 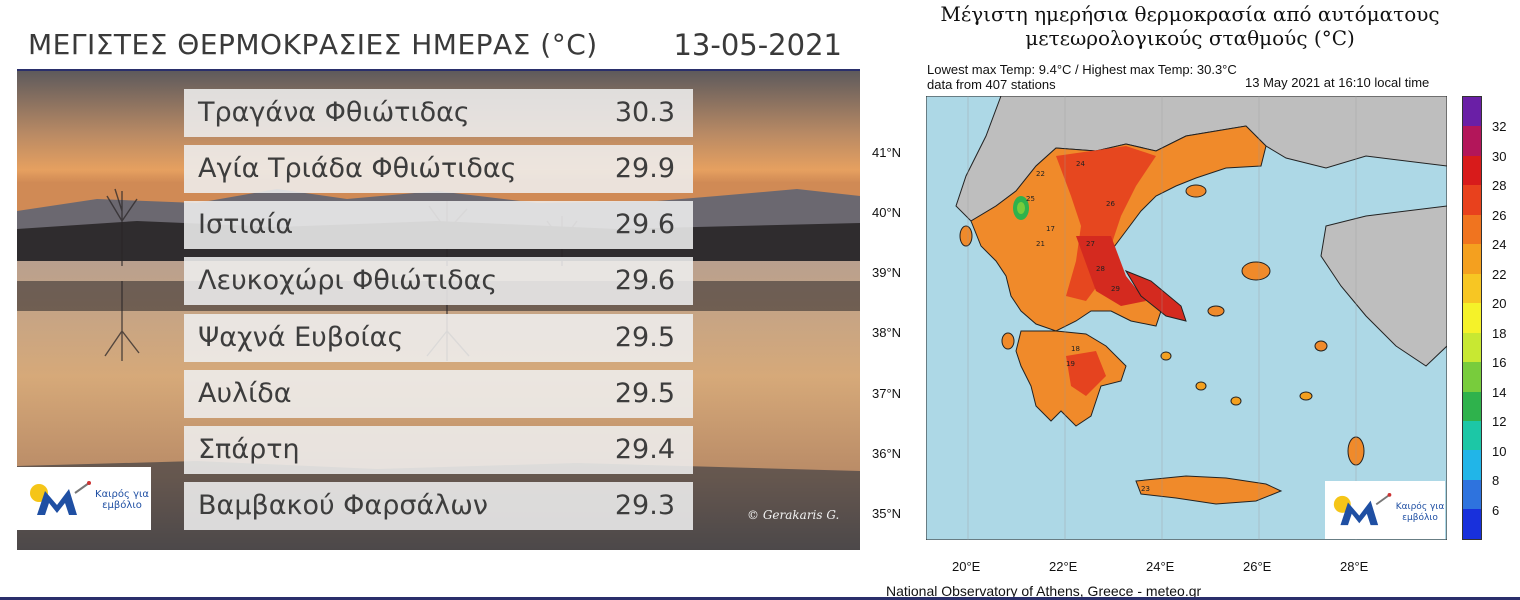 I want to click on map-timestamp: 13 May 2021 at 16:10 local time, so click(x=1337, y=82).